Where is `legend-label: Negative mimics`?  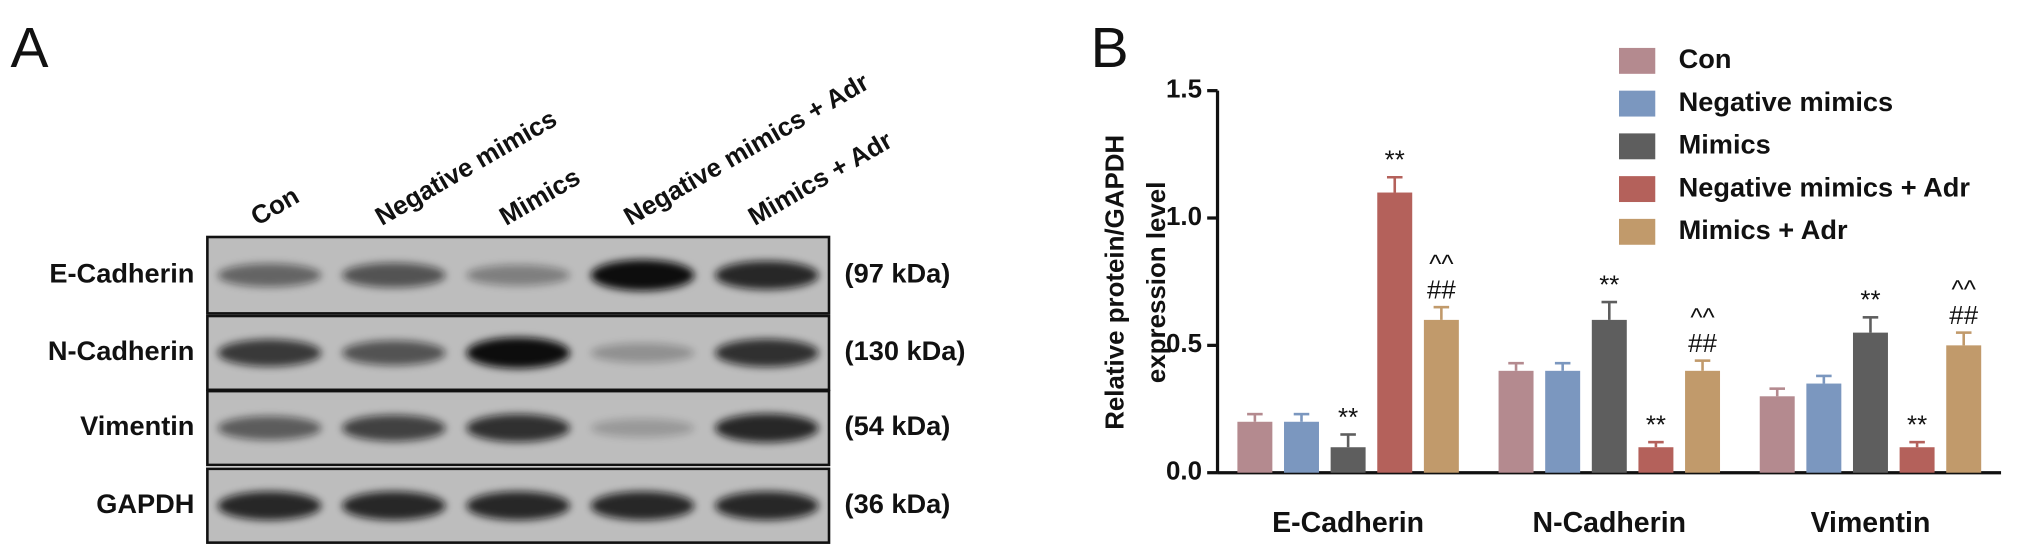 legend-label: Negative mimics is located at coordinates (1786, 101).